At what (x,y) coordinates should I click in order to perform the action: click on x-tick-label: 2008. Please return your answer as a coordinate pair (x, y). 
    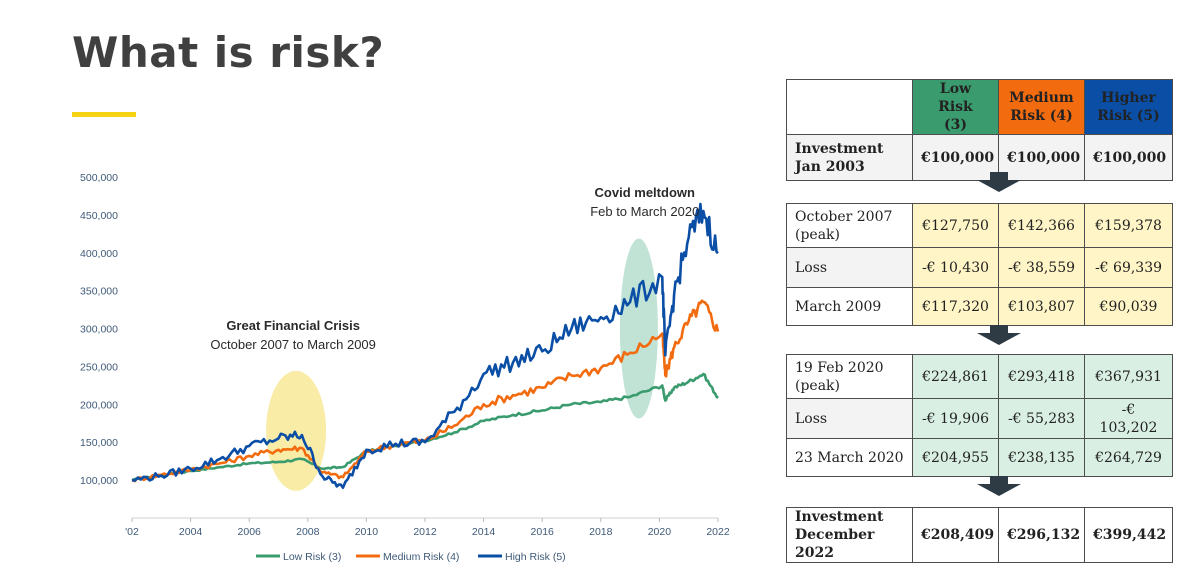
    Looking at the image, I should click on (308, 532).